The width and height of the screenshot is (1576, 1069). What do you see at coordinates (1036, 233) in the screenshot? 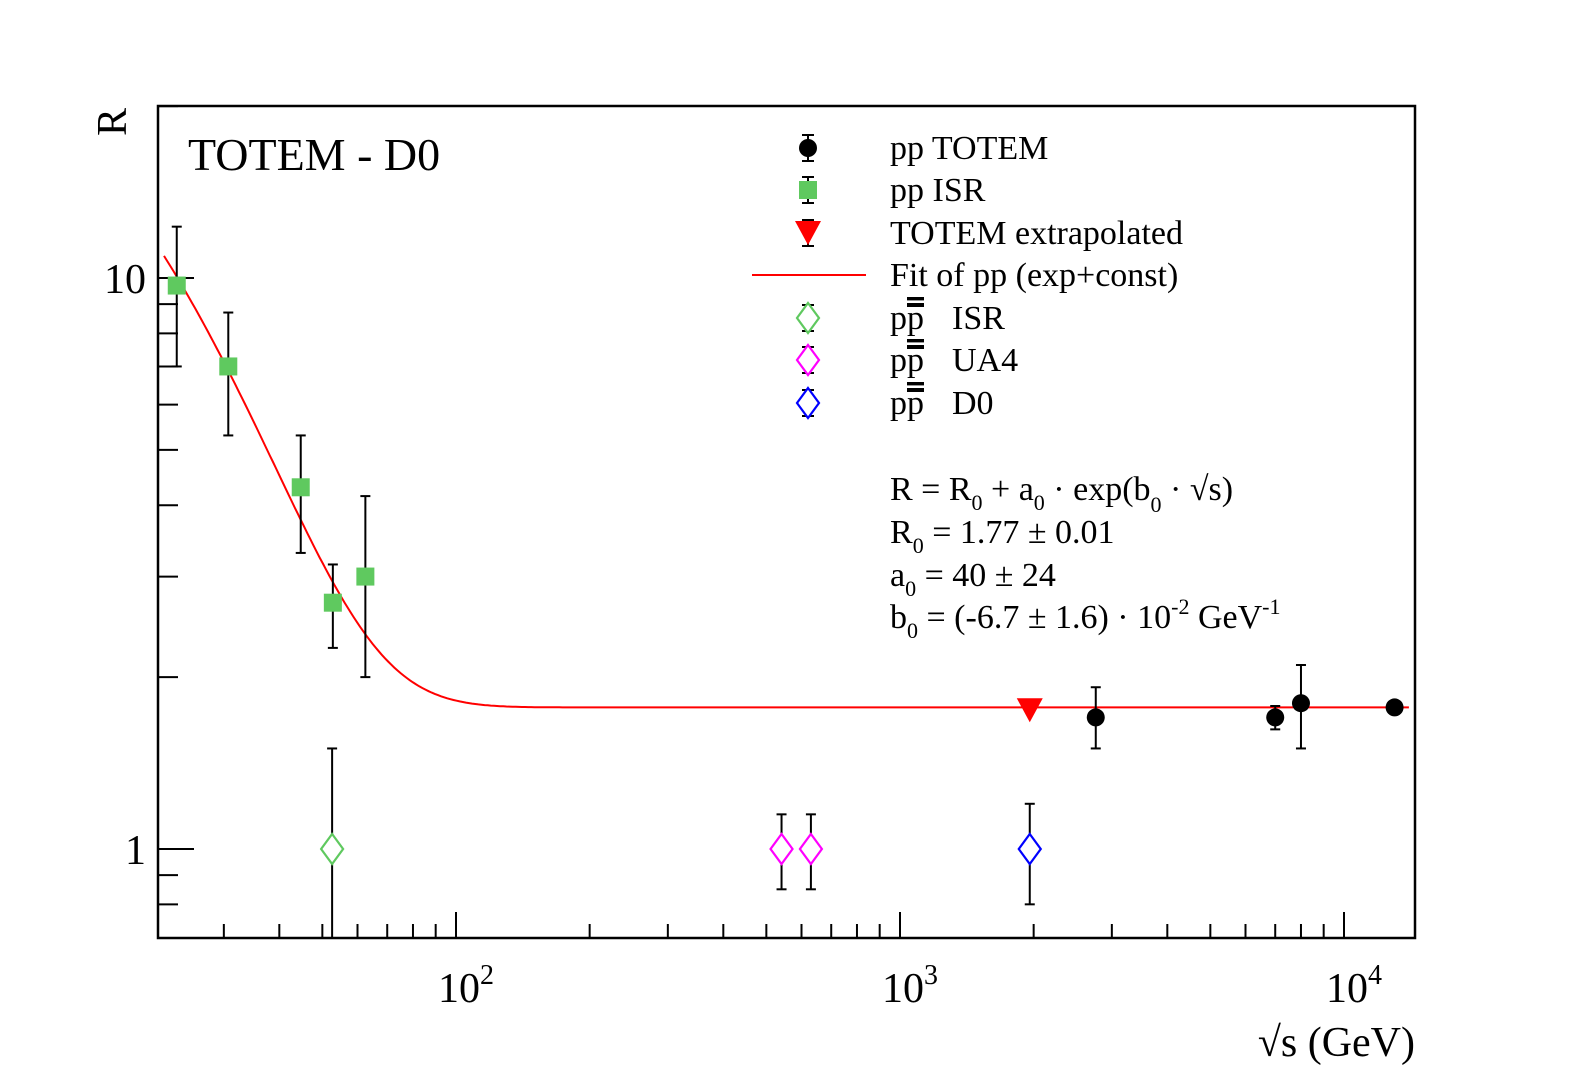
I see `legend-label: TOTEM extrapolated` at bounding box center [1036, 233].